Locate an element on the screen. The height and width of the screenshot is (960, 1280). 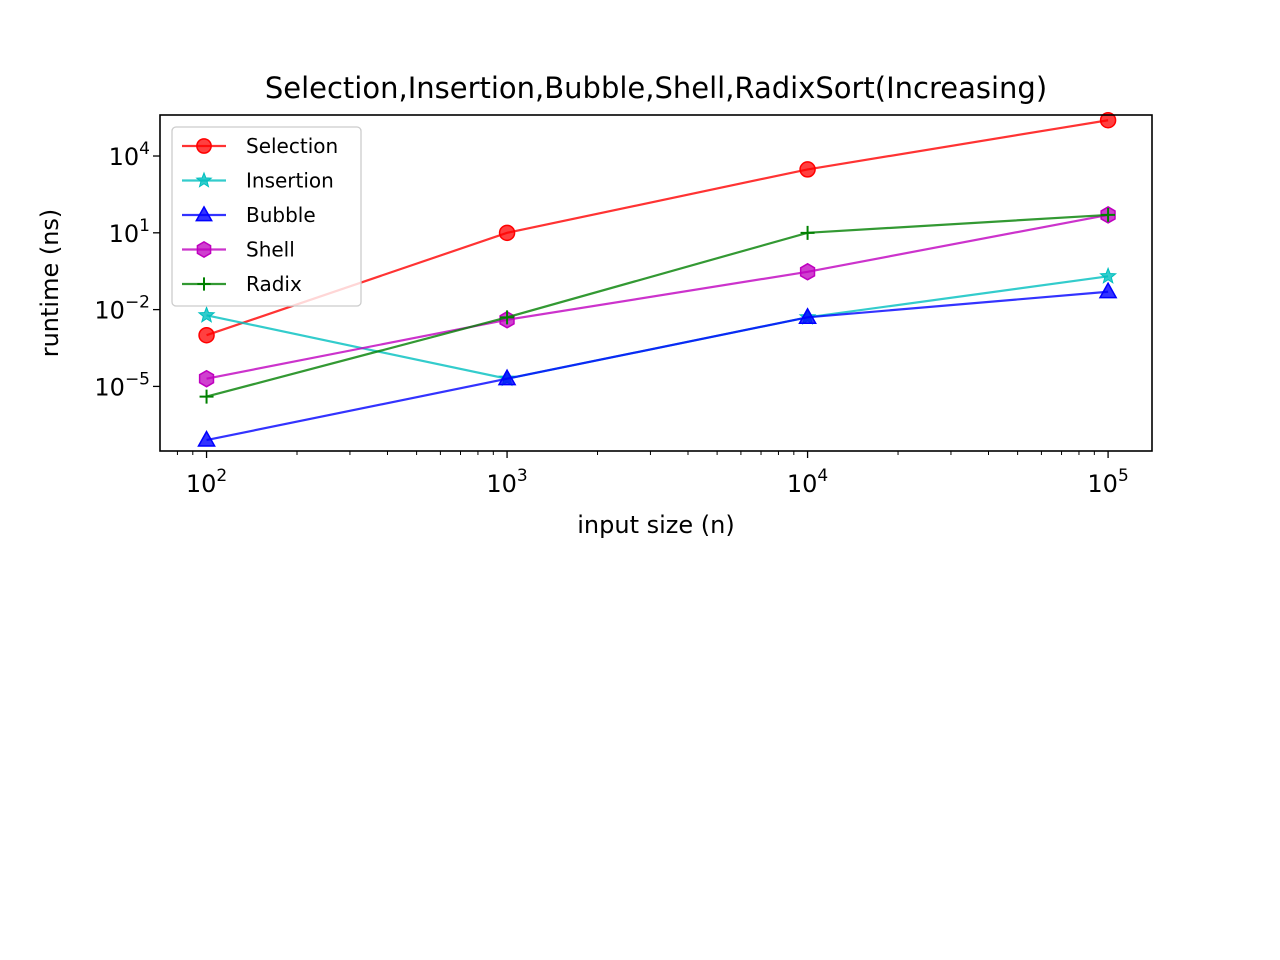
series-line-shell is located at coordinates (657, 296).